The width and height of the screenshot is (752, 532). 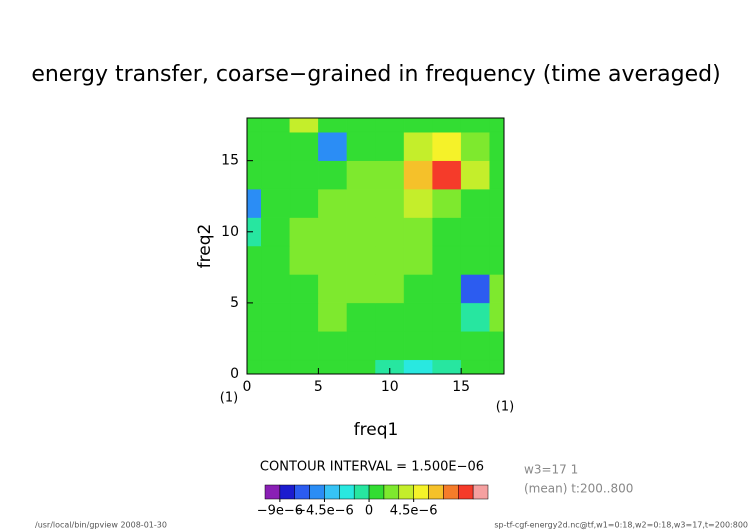 I want to click on colorbar-tick-label: 4.5e−6, so click(x=414, y=511).